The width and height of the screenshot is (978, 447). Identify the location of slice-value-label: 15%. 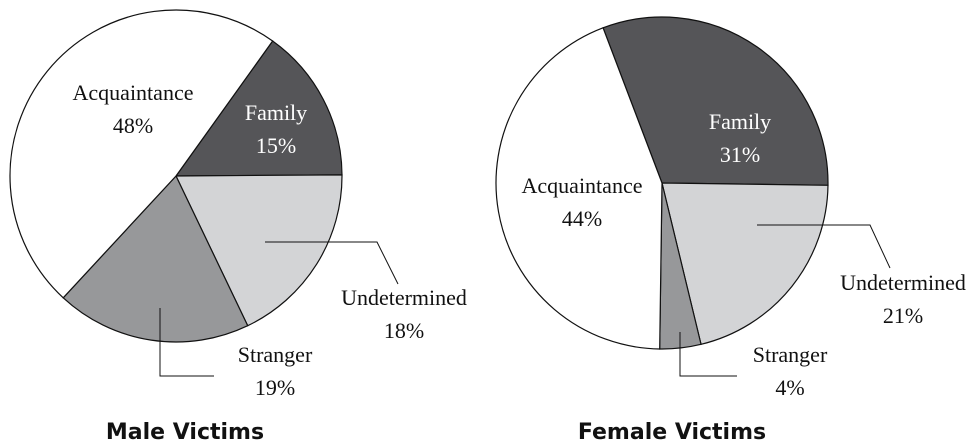
(276, 145).